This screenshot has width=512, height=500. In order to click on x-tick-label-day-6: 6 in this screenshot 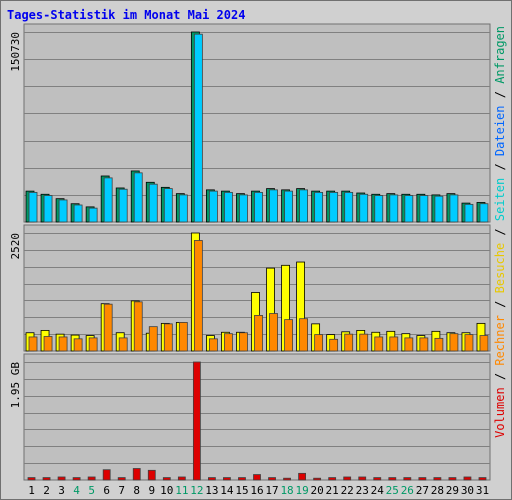, I will do `click(106, 490)`.